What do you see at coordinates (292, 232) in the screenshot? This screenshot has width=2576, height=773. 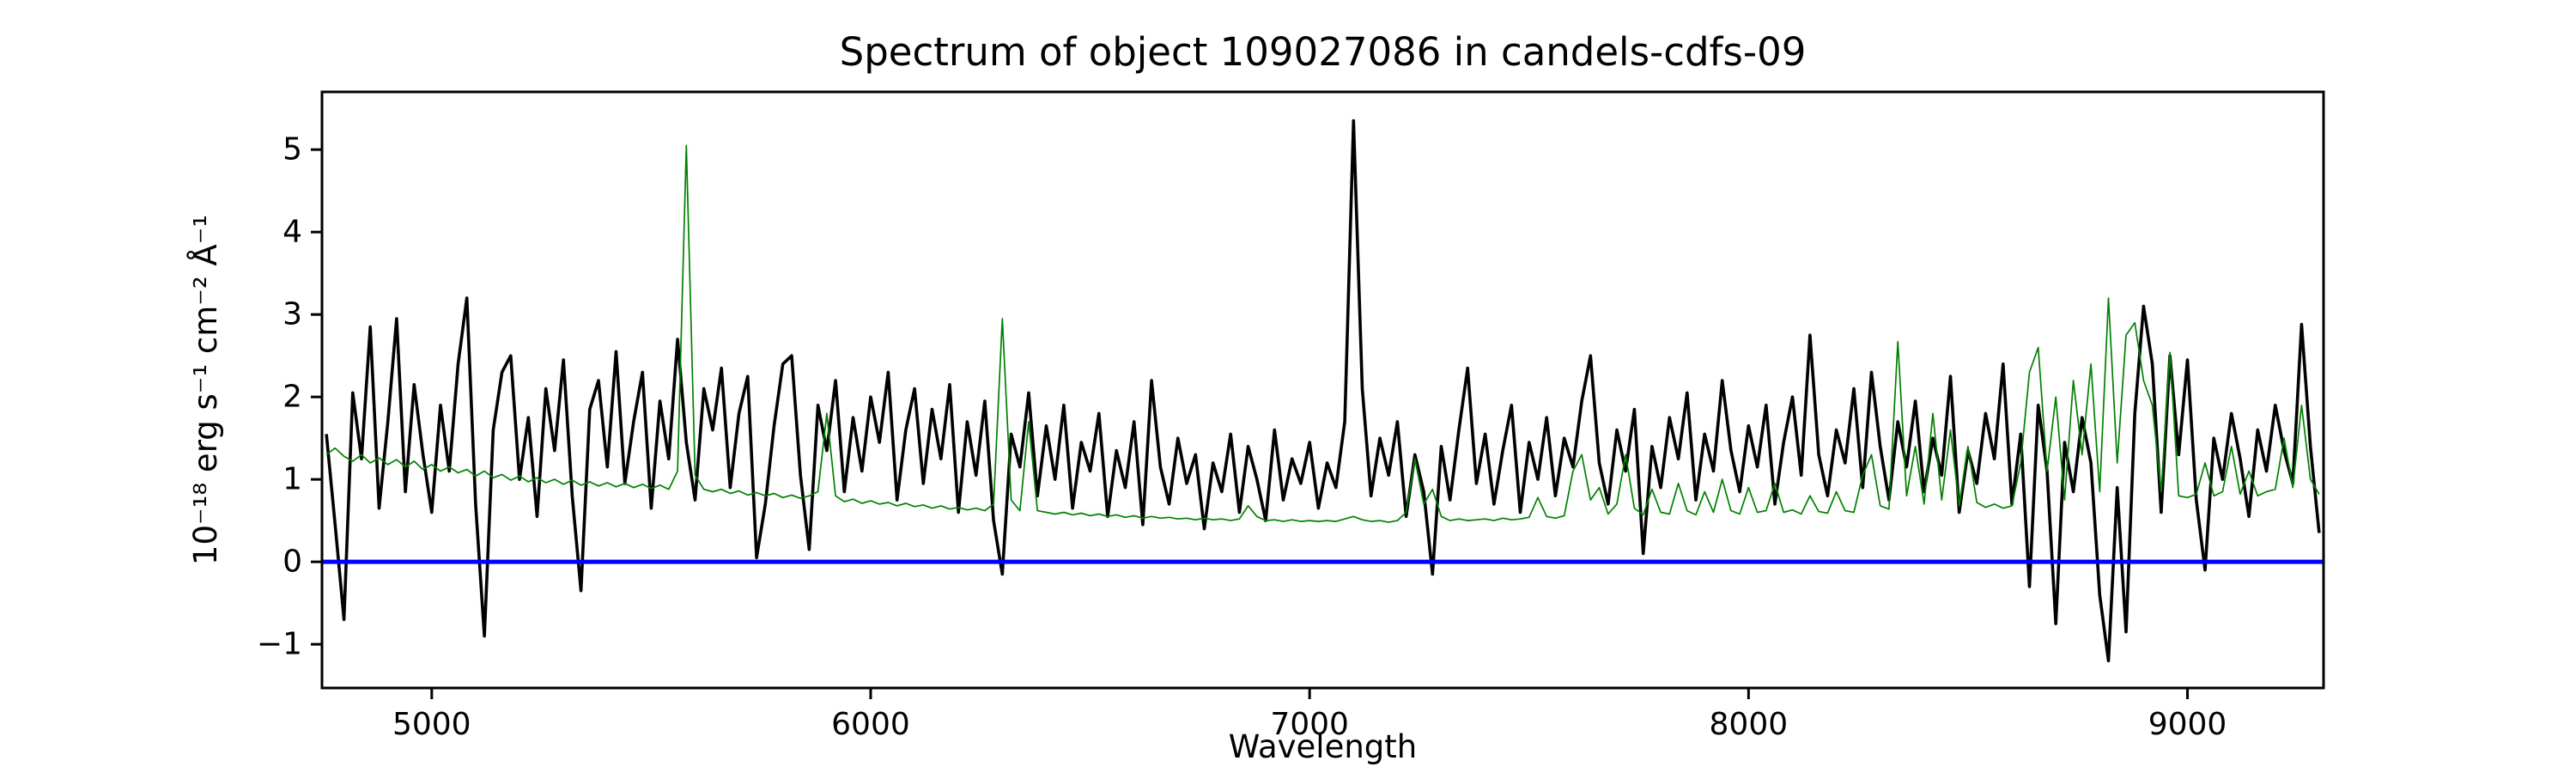 I see `y-tick-label: 4` at bounding box center [292, 232].